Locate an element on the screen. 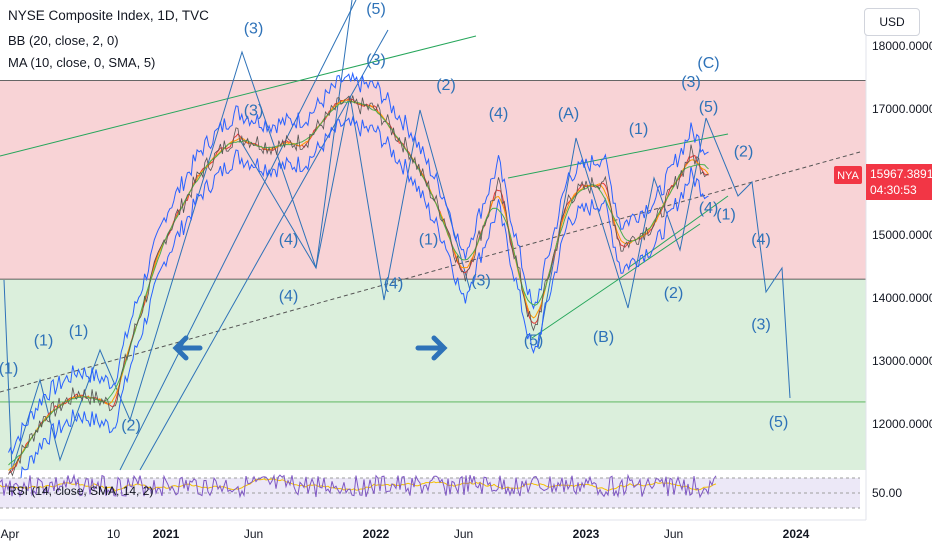 This screenshot has width=932, height=550. time-axis: Apr 10 2021 Jun 2022 Jun 2023 Jun 2024 is located at coordinates (405, 534).